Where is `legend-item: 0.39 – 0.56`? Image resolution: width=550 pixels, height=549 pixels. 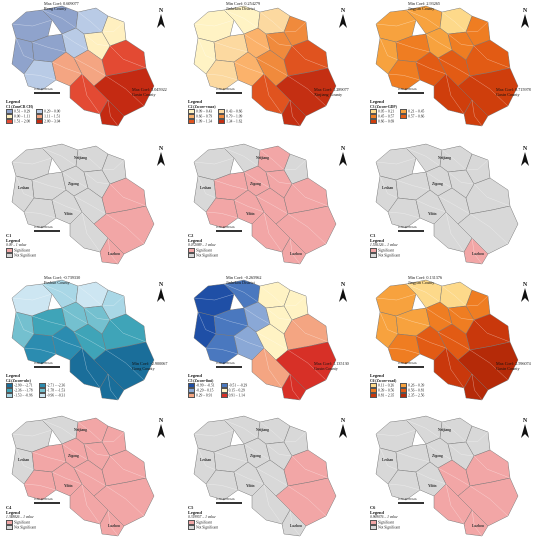 legend-item: 0.39 – 0.56 is located at coordinates (382, 391).